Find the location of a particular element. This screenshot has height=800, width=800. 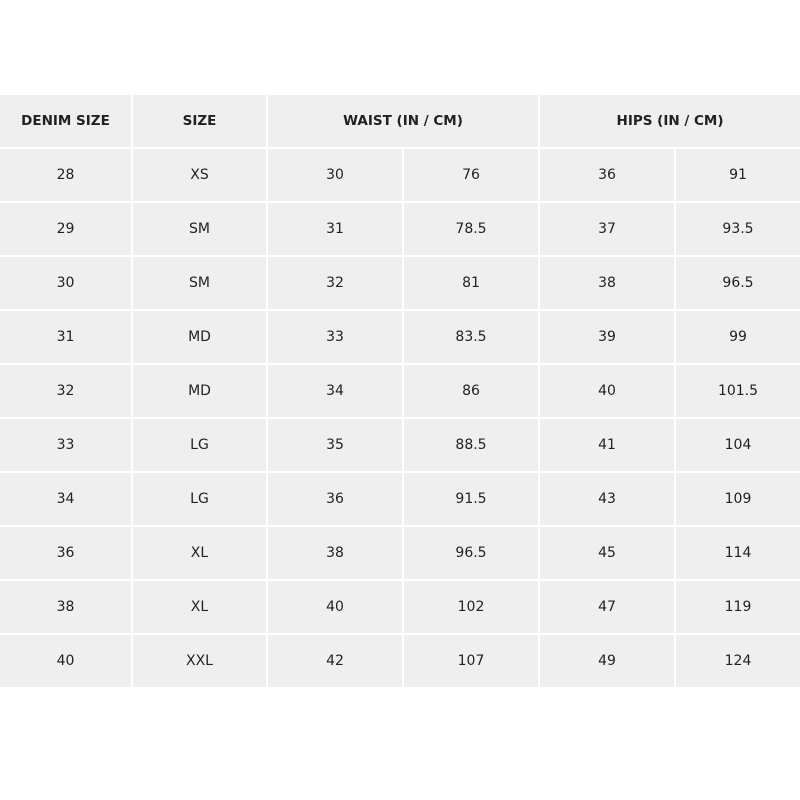

cell-hips-cm: 124 is located at coordinates (737, 661).